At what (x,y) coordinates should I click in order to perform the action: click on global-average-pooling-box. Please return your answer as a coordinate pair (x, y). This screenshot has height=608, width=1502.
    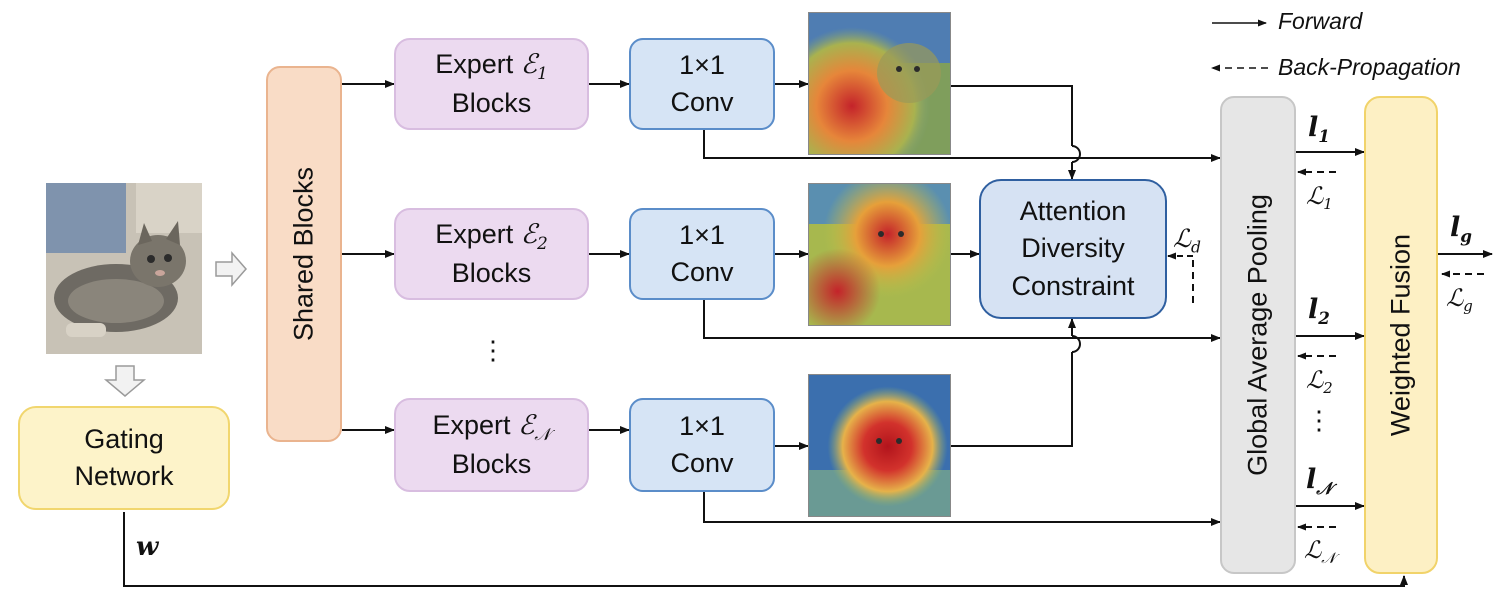
    Looking at the image, I should click on (1258, 335).